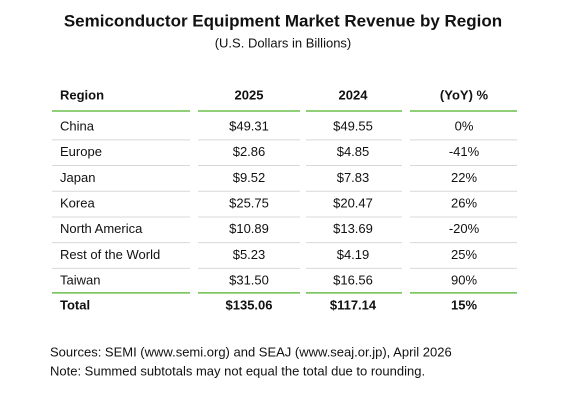 The image size is (567, 420). I want to click on table-cell: 22%, so click(464, 177).